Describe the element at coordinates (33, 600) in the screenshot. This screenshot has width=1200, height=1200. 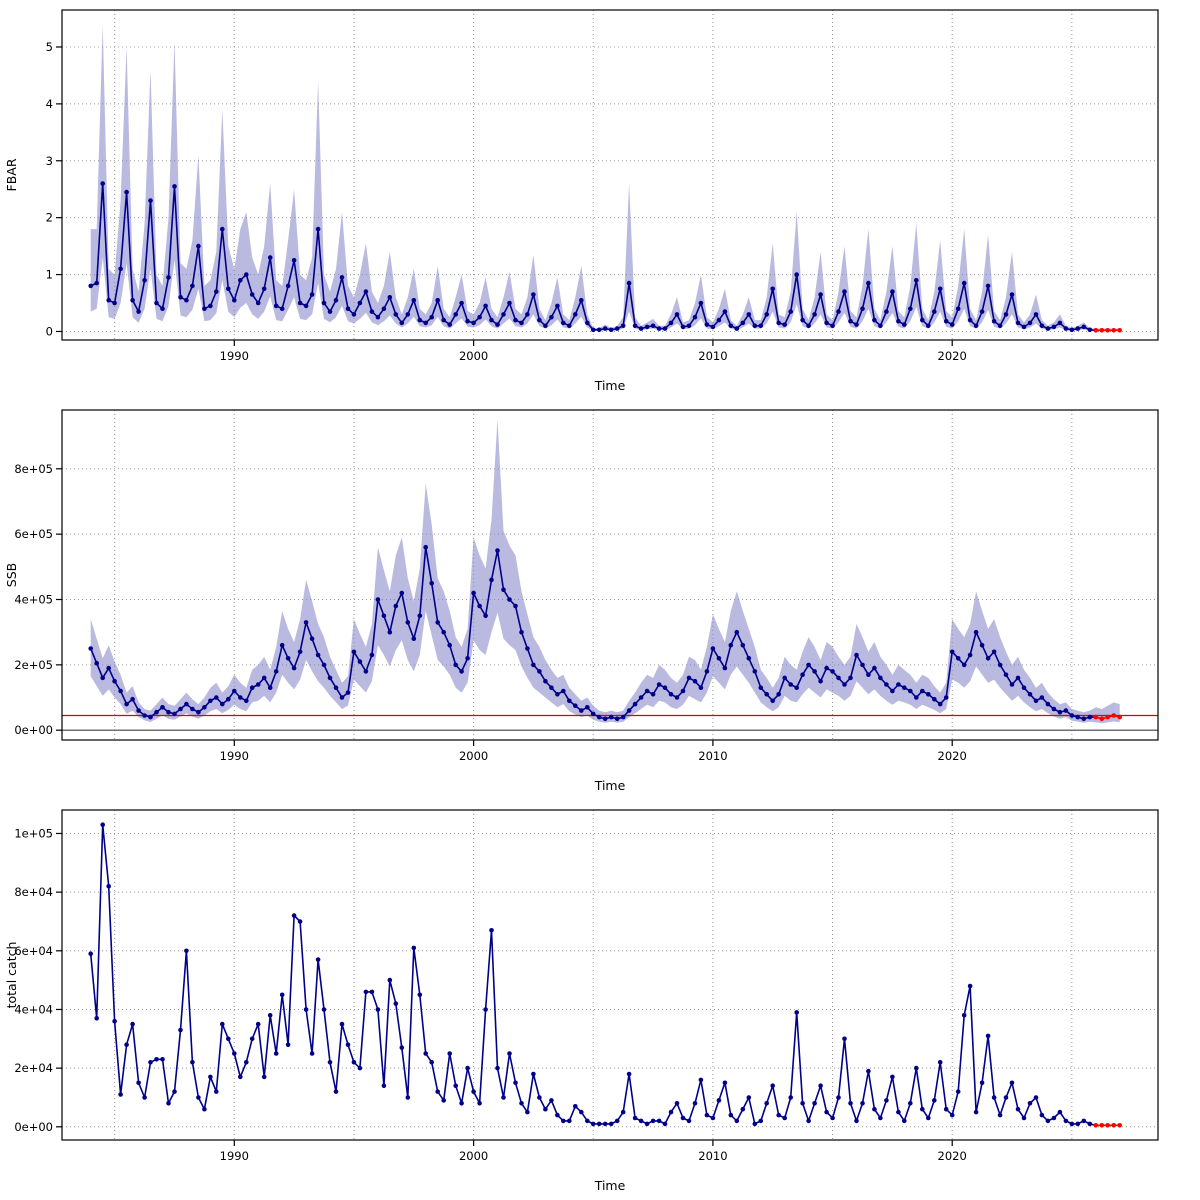
I see `svg-text: 4e+05` at that location.